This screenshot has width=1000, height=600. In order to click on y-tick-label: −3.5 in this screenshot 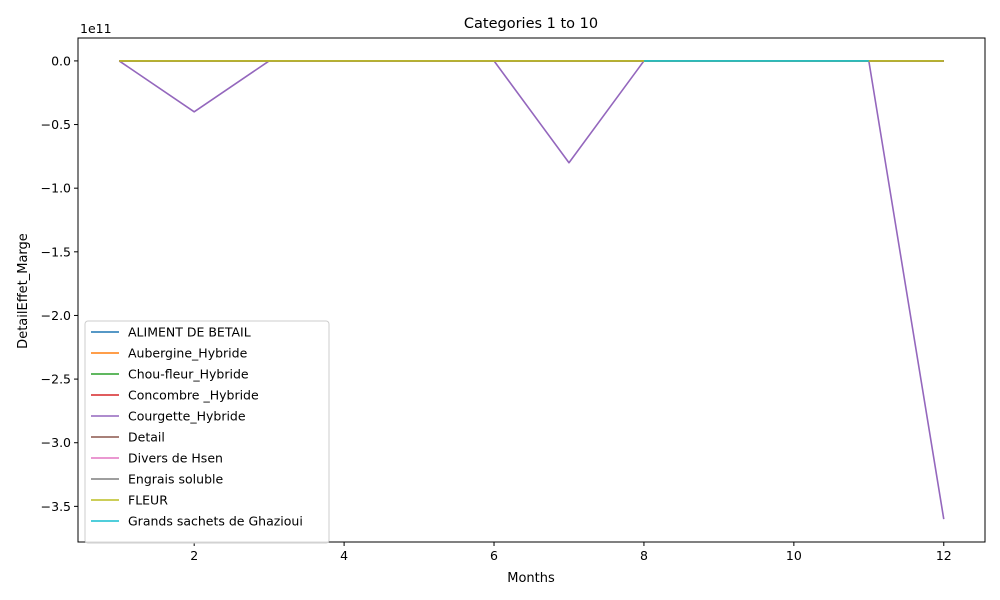, I will do `click(56, 506)`.